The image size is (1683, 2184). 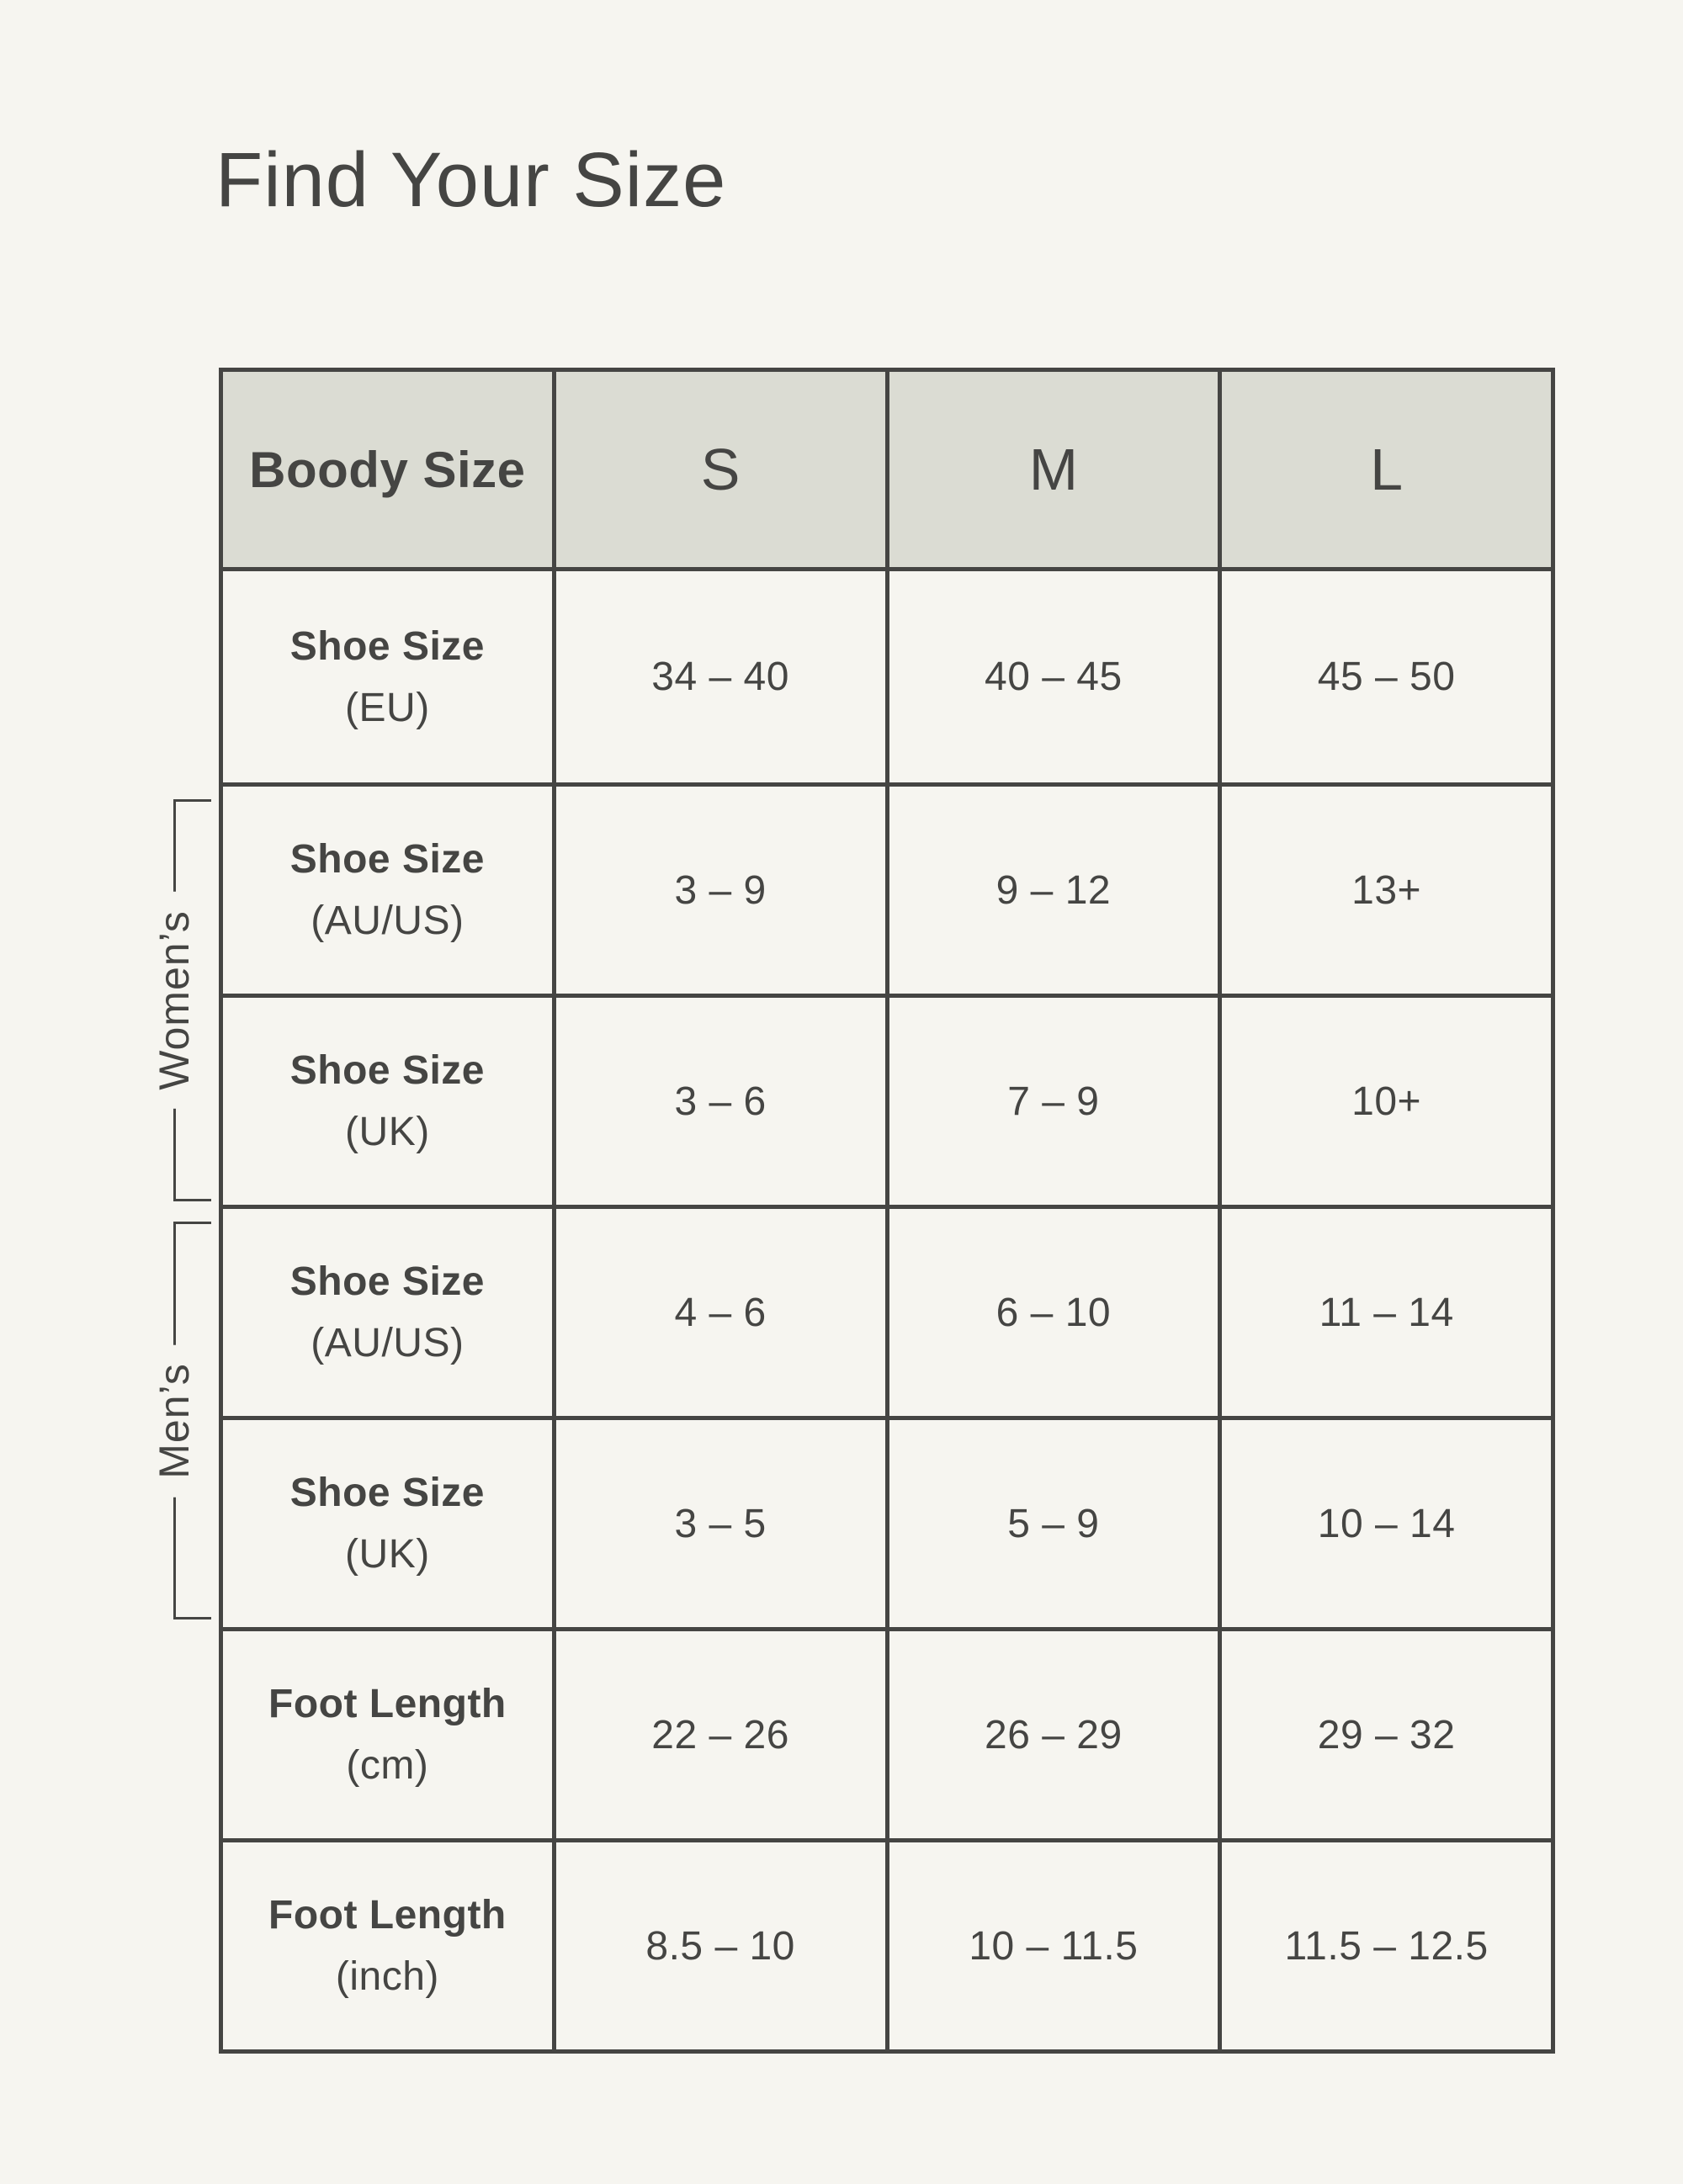 I want to click on table-row-foot-length-cm: Foot Length (cm) 22 – 26 26 – 29 29 – 32, so click(x=887, y=1735).